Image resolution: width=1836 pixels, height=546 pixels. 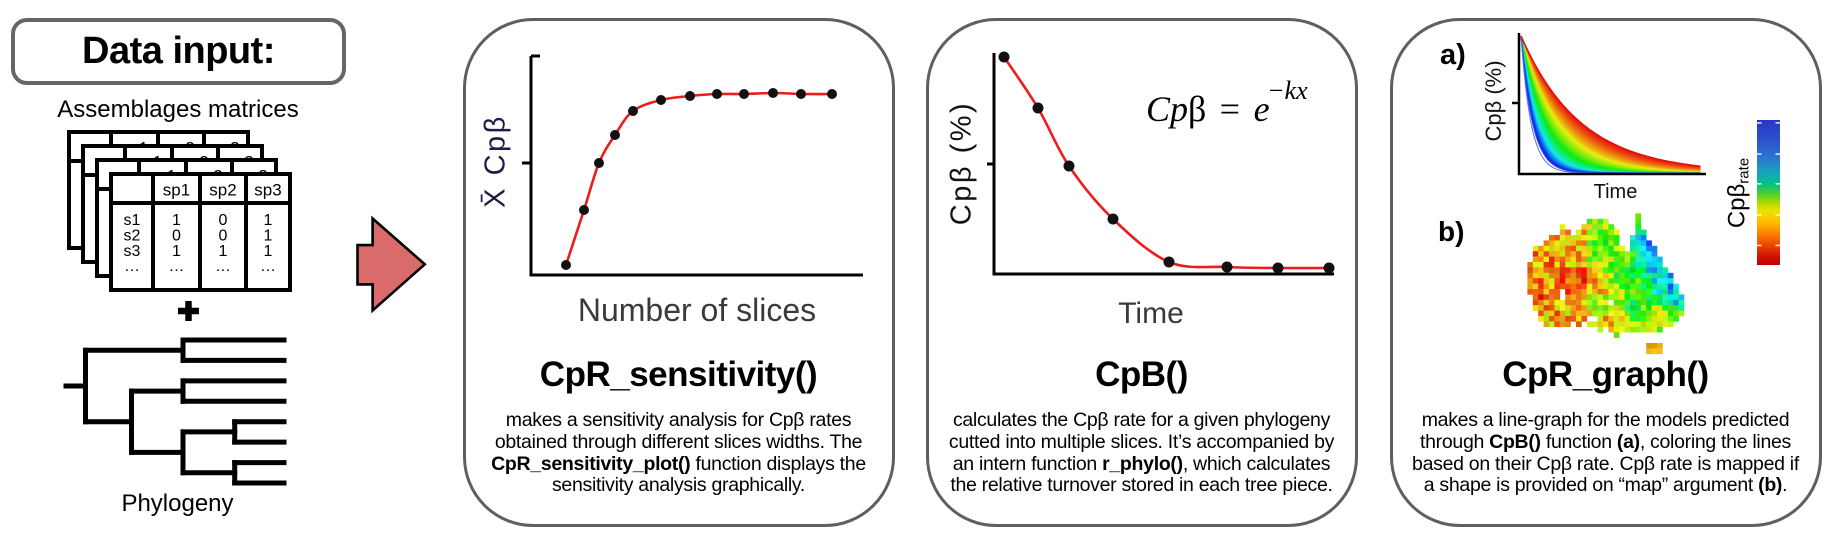 What do you see at coordinates (132, 220) in the screenshot?
I see `svg-text: s1` at bounding box center [132, 220].